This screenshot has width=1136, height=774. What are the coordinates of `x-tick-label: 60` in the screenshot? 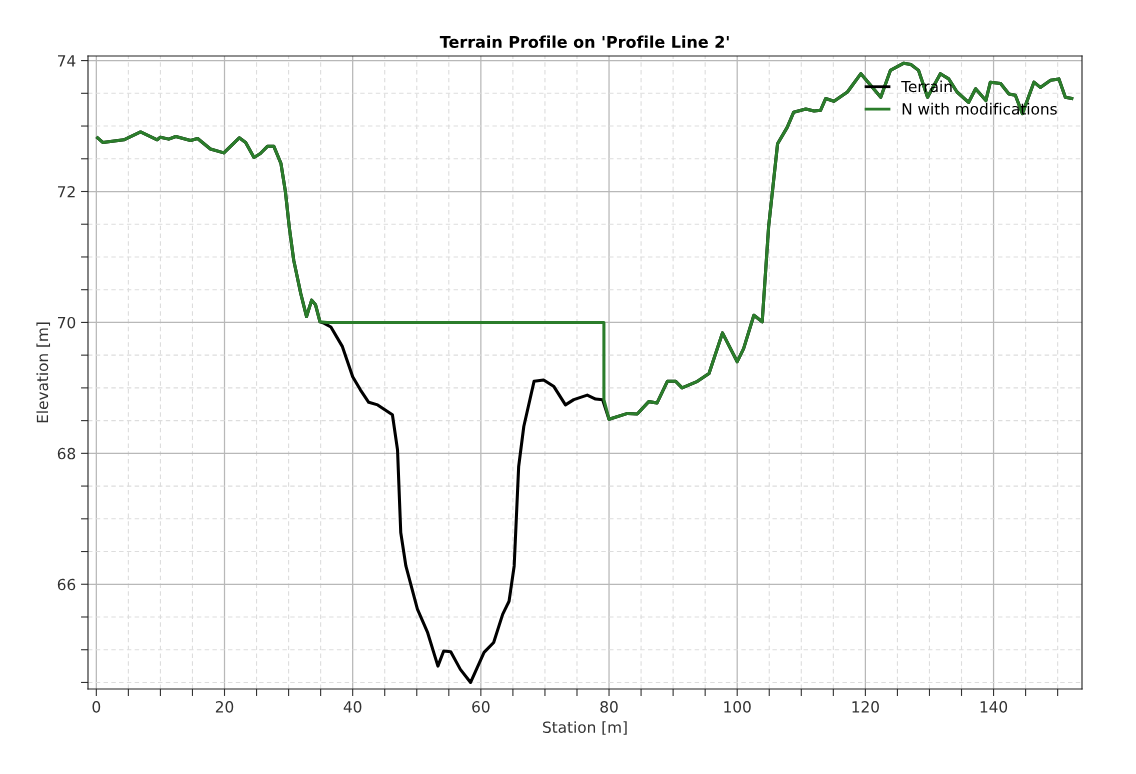 It's located at (481, 707).